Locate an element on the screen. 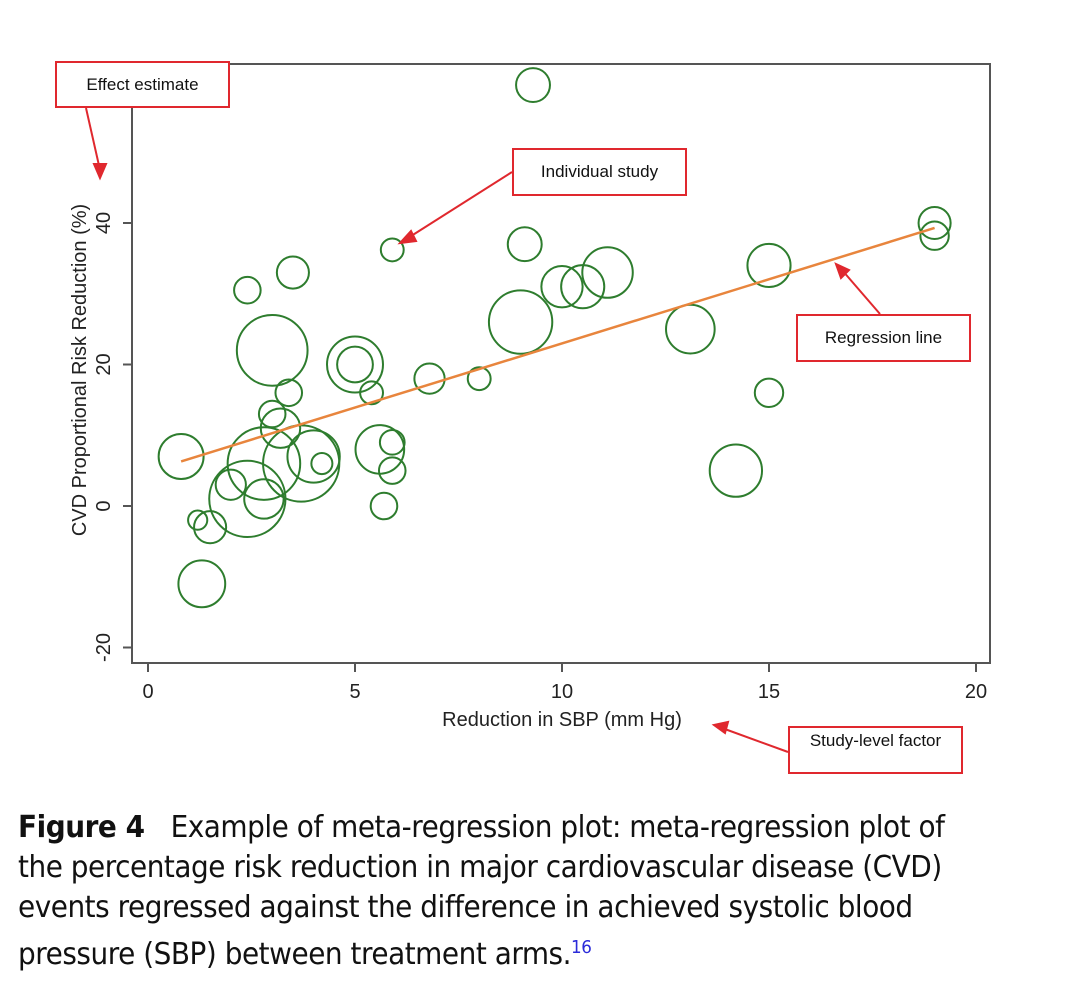  x-tick-label: 10 is located at coordinates (562, 692).